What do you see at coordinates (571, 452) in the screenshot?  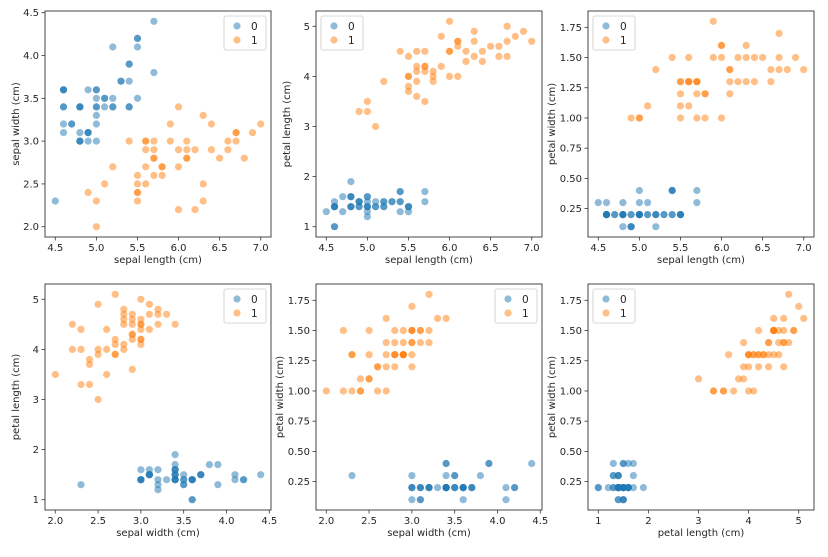 I see `y-tick-label: 0.50` at bounding box center [571, 452].